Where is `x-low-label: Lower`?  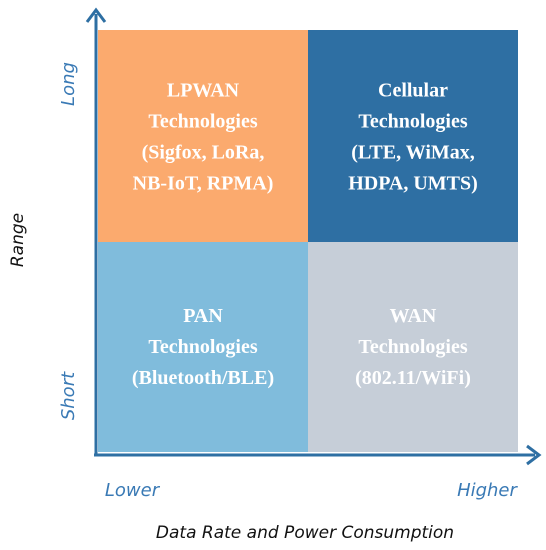 x-low-label: Lower is located at coordinates (133, 490).